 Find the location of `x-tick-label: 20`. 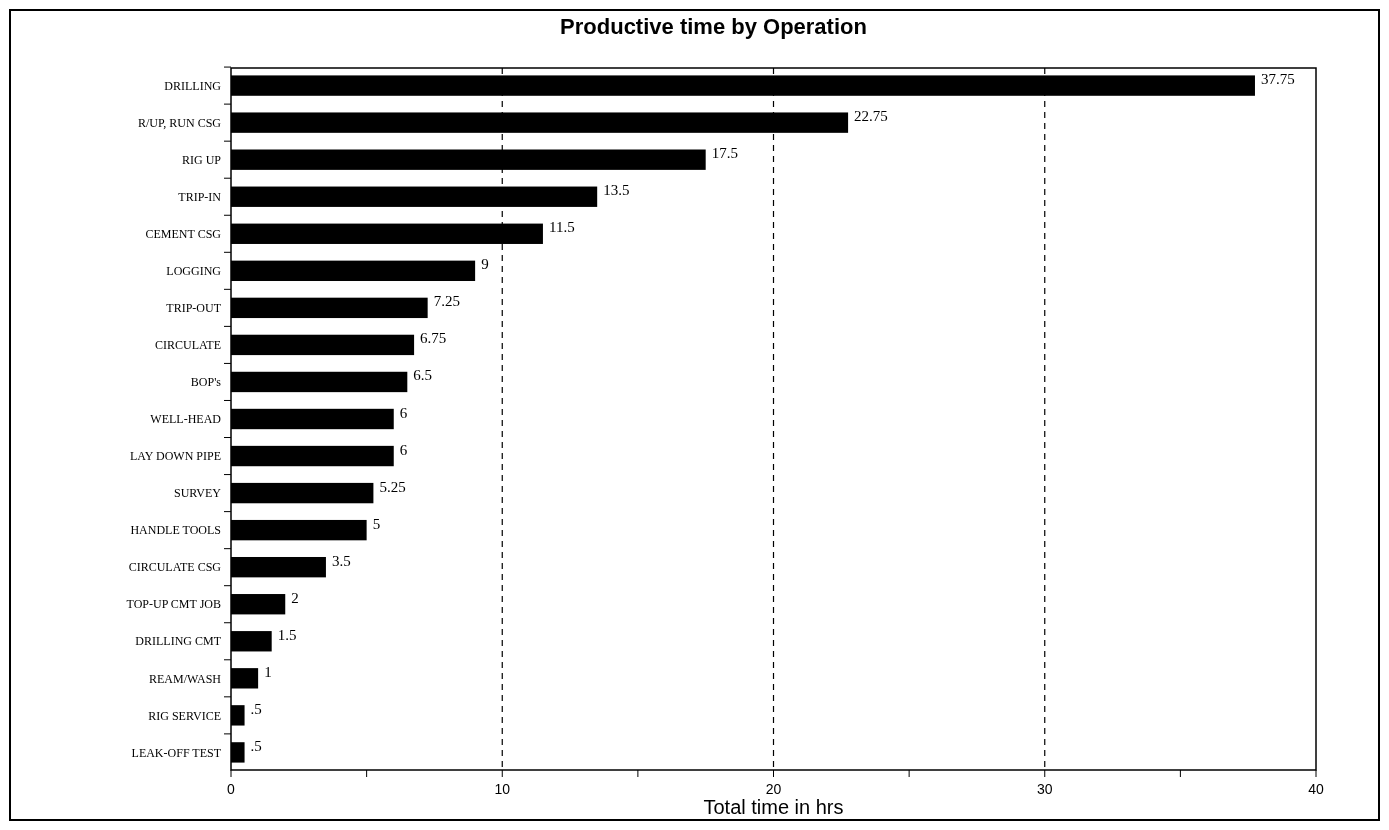

x-tick-label: 20 is located at coordinates (773, 789).